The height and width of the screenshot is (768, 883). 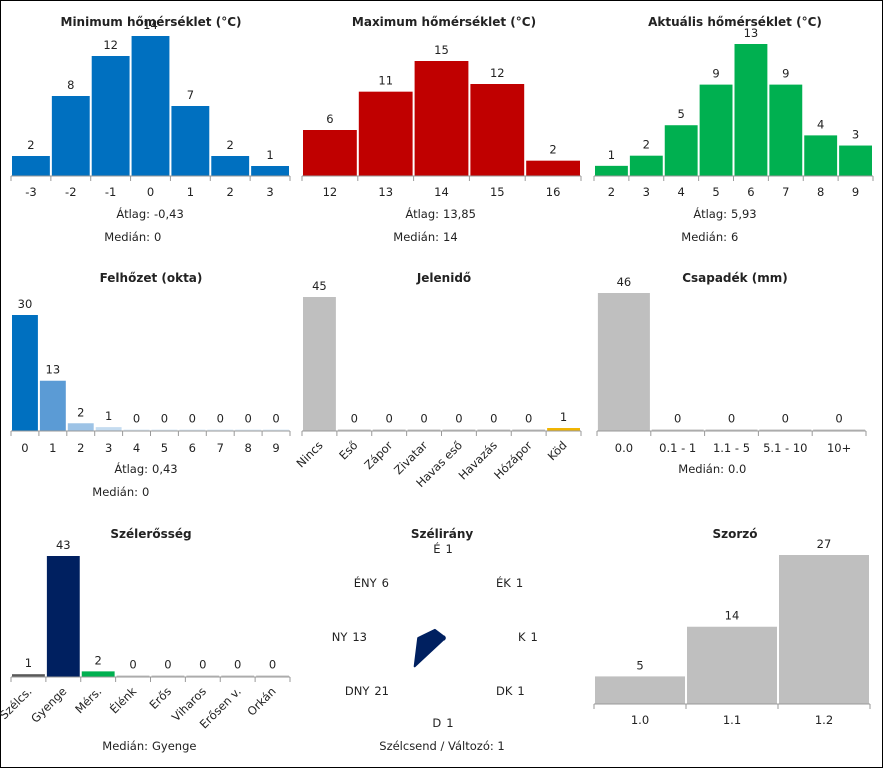 What do you see at coordinates (319, 286) in the screenshot?
I see `data-label: 45` at bounding box center [319, 286].